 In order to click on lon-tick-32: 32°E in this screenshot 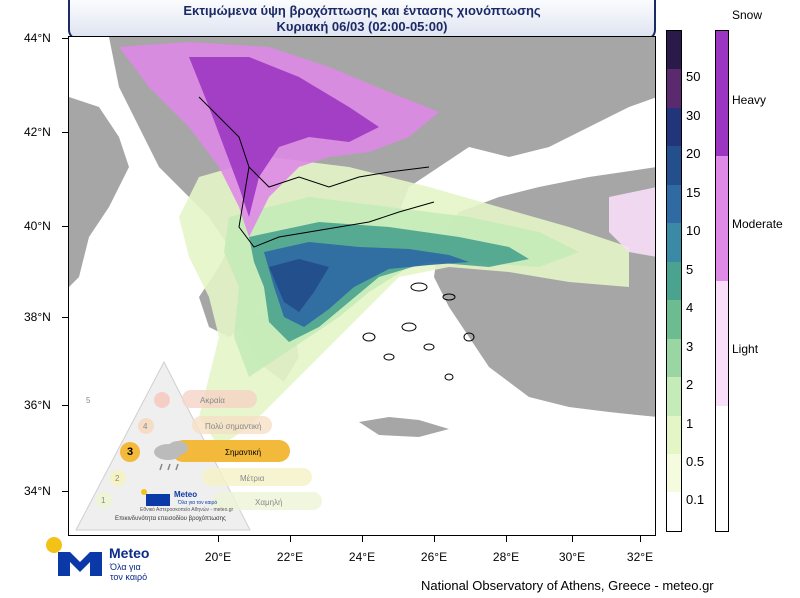, I will do `click(640, 557)`.